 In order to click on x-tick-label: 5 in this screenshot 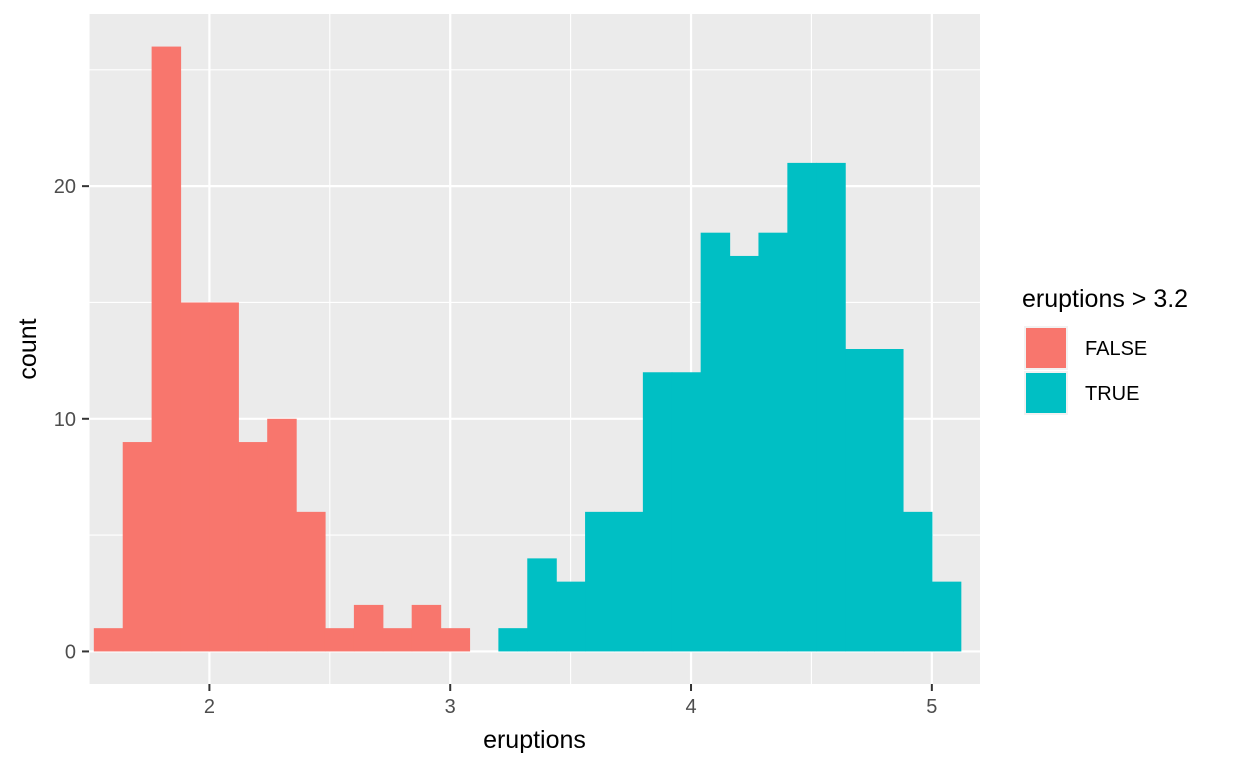, I will do `click(931, 707)`.